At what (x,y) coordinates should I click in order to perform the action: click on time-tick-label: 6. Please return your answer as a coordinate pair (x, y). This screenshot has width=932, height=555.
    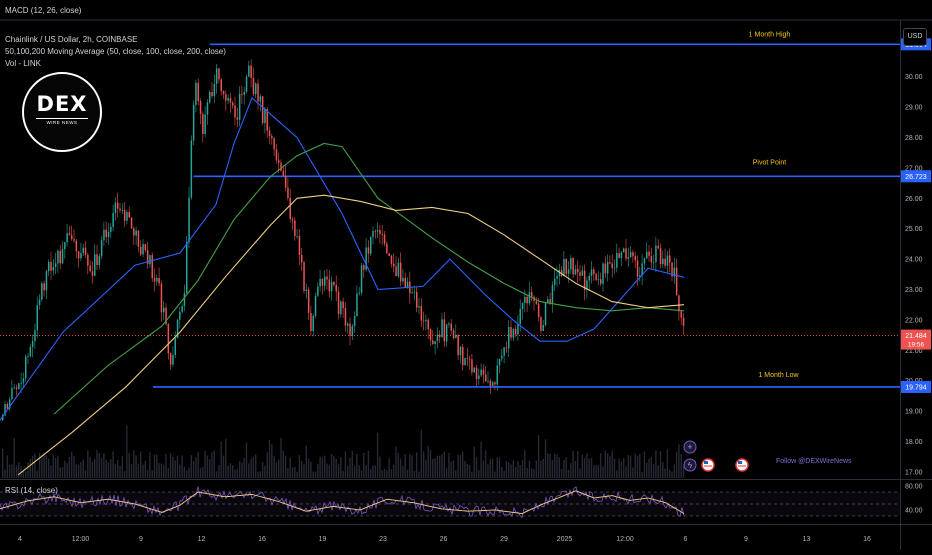
    Looking at the image, I should click on (686, 539).